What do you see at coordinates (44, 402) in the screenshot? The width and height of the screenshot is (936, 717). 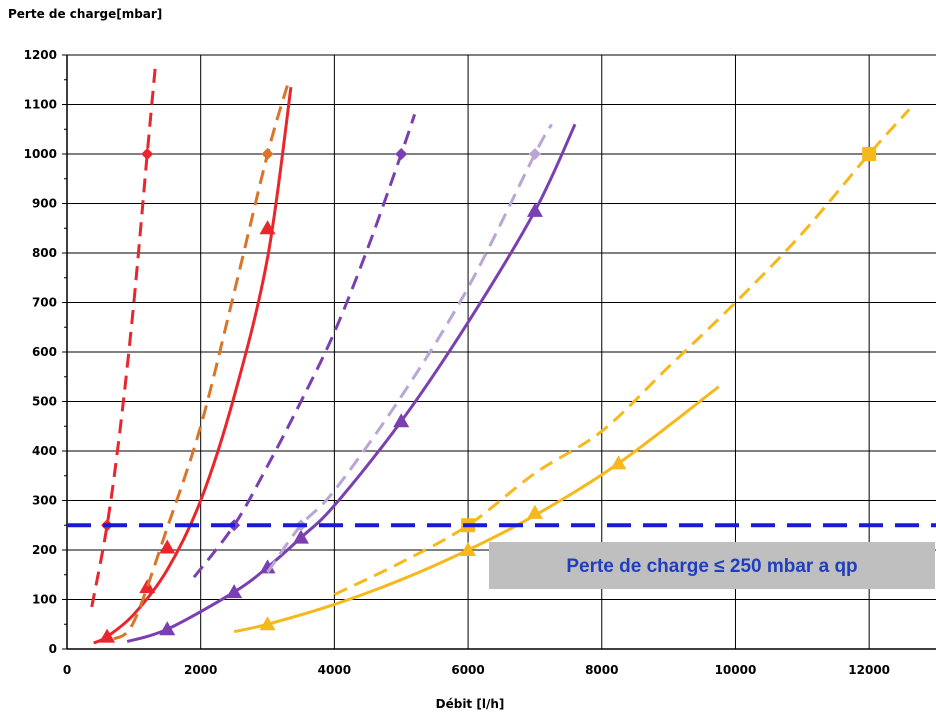 I see `y-tick-label: 500` at bounding box center [44, 402].